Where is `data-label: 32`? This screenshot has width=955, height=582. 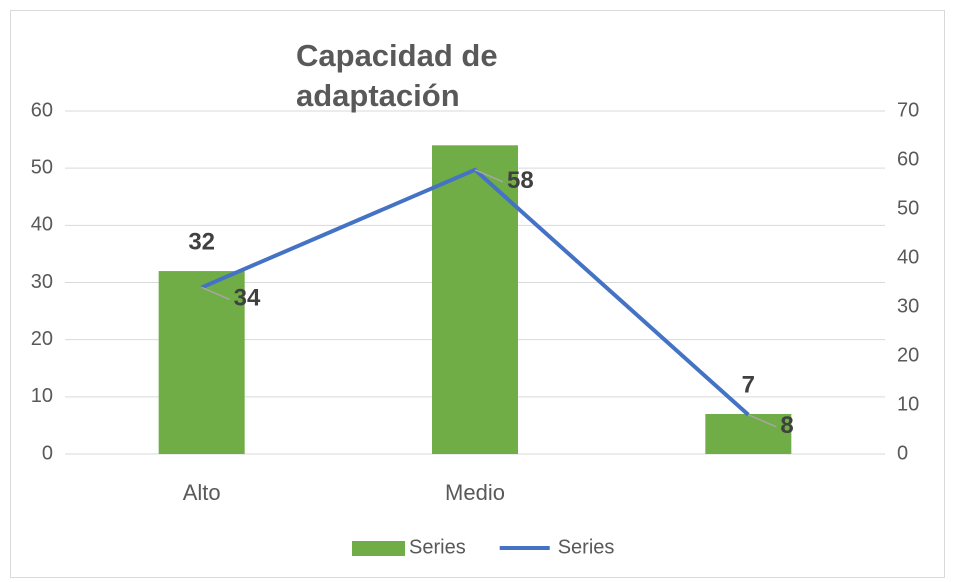
data-label: 32 is located at coordinates (201, 241).